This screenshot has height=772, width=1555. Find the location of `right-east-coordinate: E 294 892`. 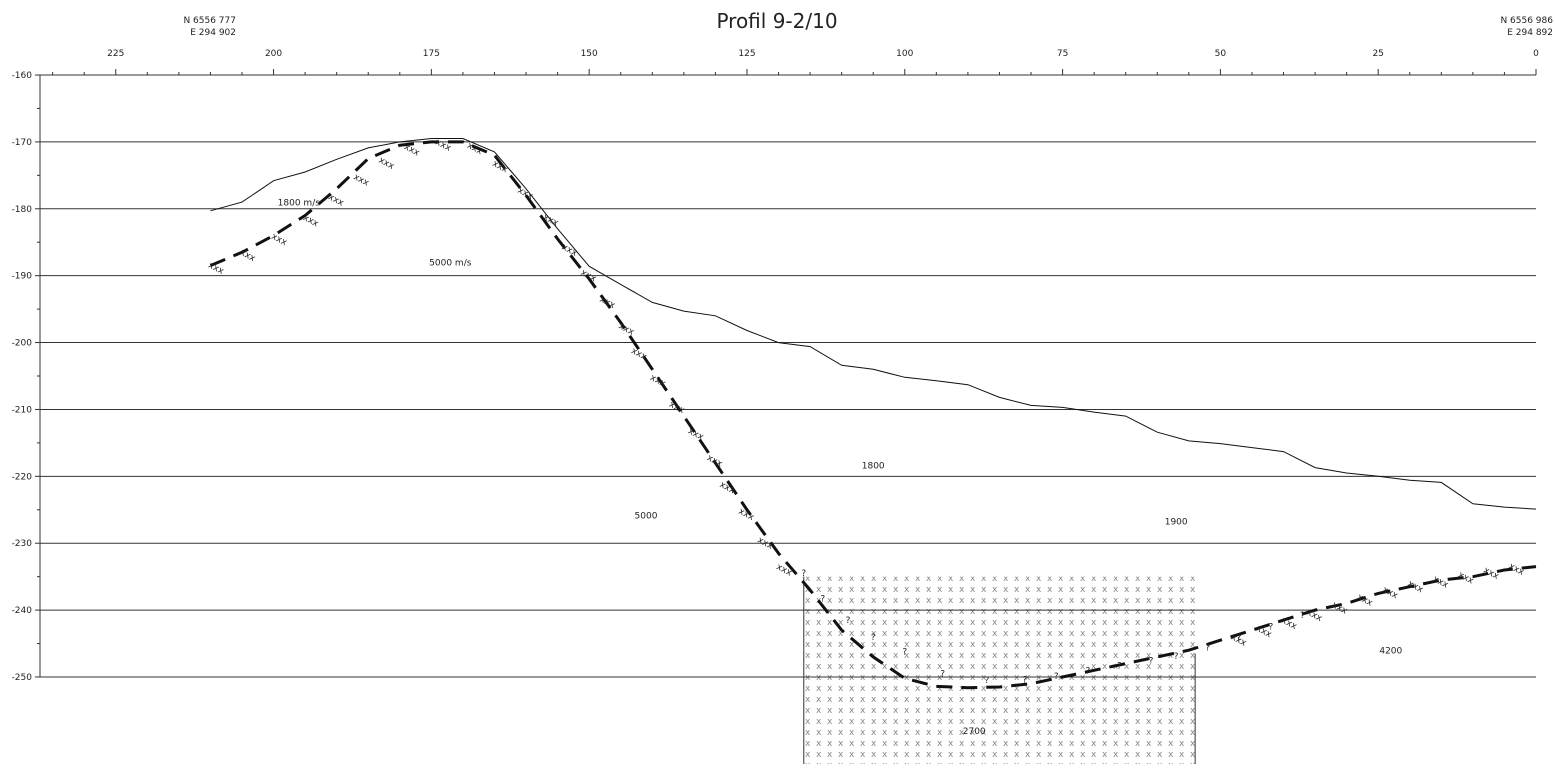

right-east-coordinate: E 294 892 is located at coordinates (1530, 33).